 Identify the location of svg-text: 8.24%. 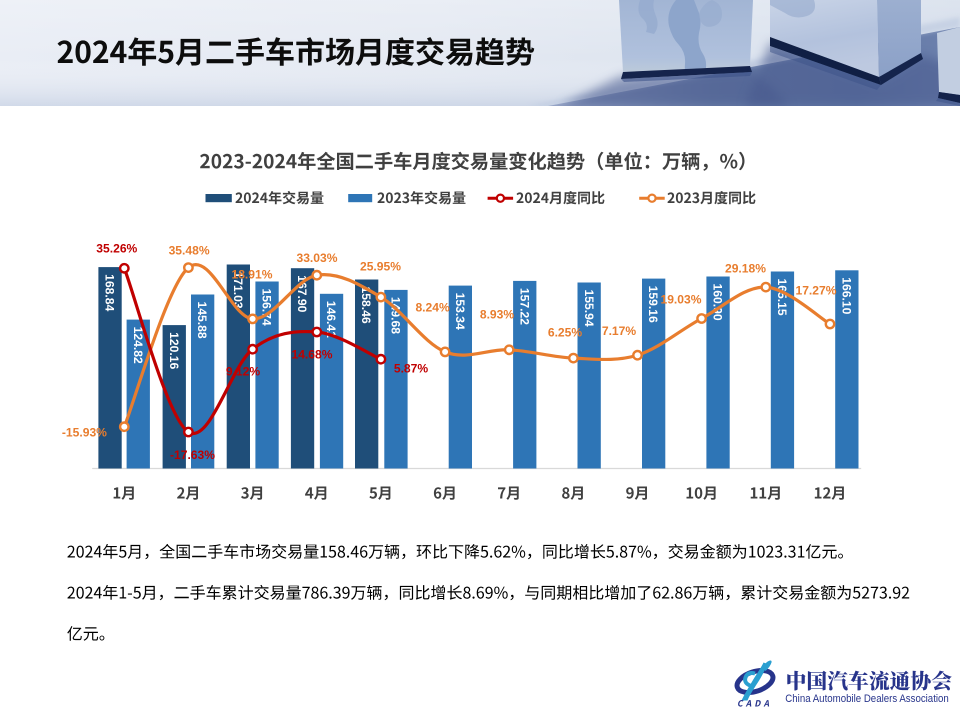
(432, 308).